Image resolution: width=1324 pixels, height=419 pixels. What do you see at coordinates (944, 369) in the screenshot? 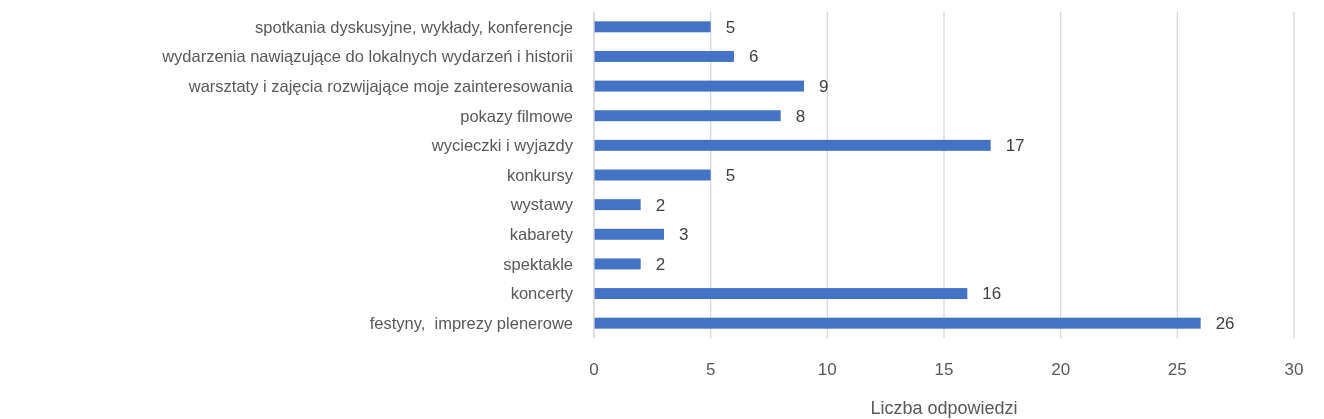
I see `x-tick-label: 15` at bounding box center [944, 369].